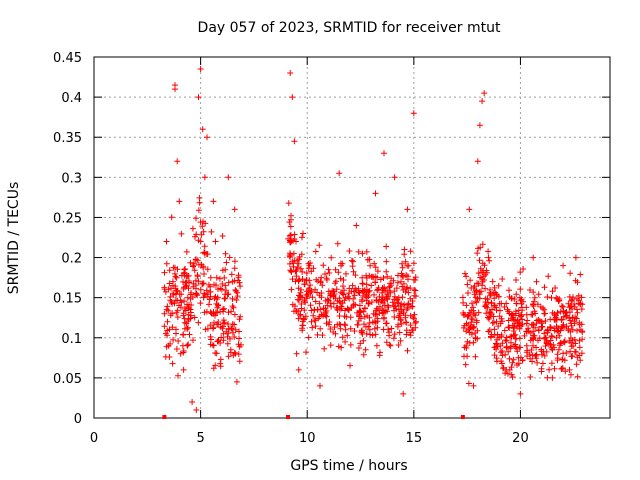 This screenshot has width=640, height=480. What do you see at coordinates (78, 419) in the screenshot?
I see `y-tick-label: 0` at bounding box center [78, 419].